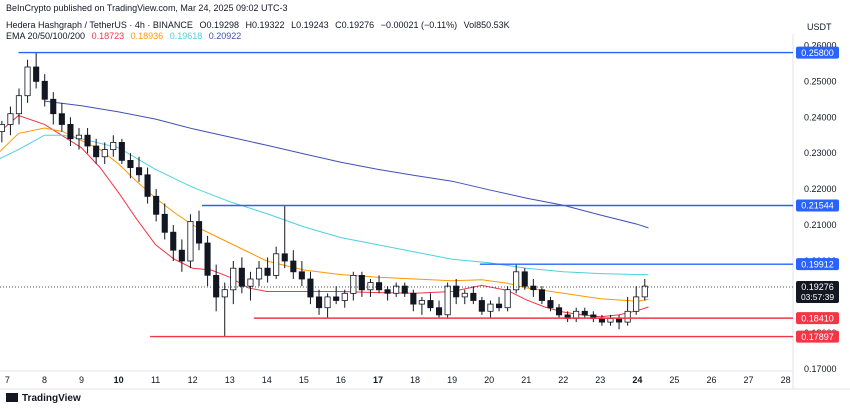 The image size is (850, 409). Describe the element at coordinates (820, 81) in the screenshot. I see `price-tick-label: 0.25000` at that location.